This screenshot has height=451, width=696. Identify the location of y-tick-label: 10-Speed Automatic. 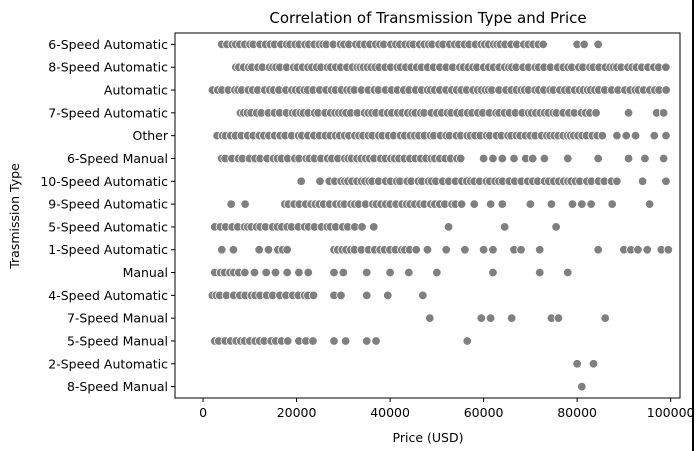
(104, 181).